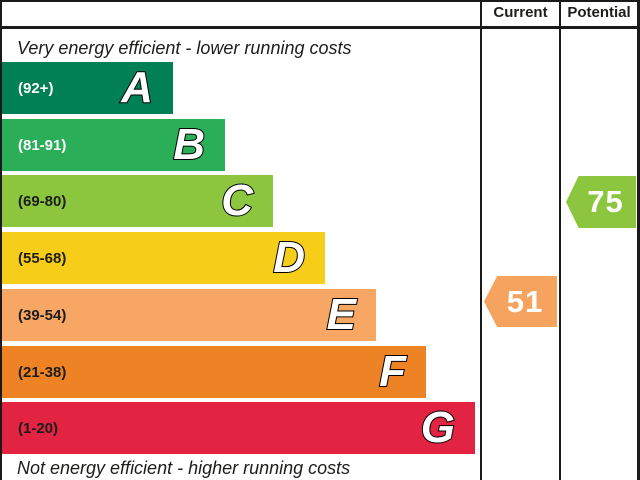 Image resolution: width=640 pixels, height=480 pixels. What do you see at coordinates (189, 144) in the screenshot?
I see `band-letter: B` at bounding box center [189, 144].